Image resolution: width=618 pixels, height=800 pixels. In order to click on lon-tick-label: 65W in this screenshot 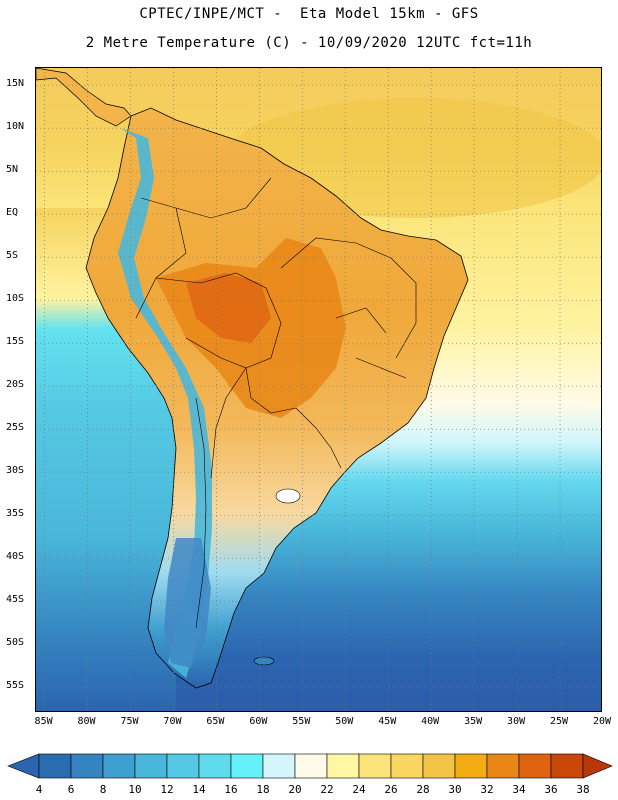, I will do `click(215, 721)`.